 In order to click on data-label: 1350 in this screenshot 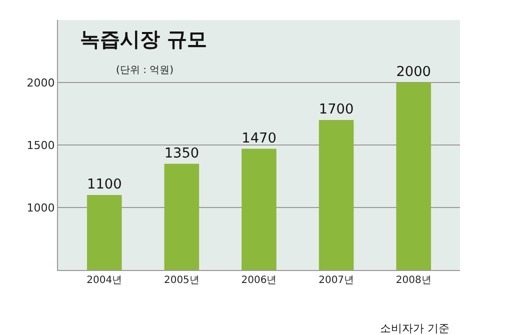, I will do `click(182, 153)`.